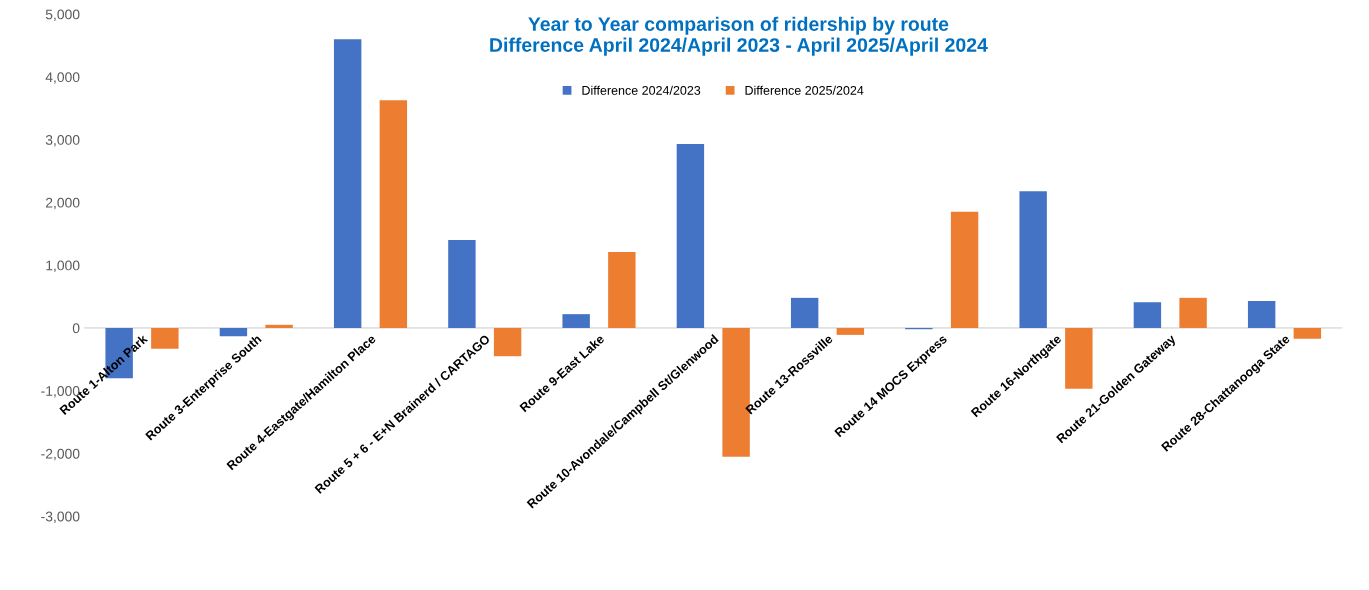  I want to click on y-tick-label: 3,000, so click(62, 141).